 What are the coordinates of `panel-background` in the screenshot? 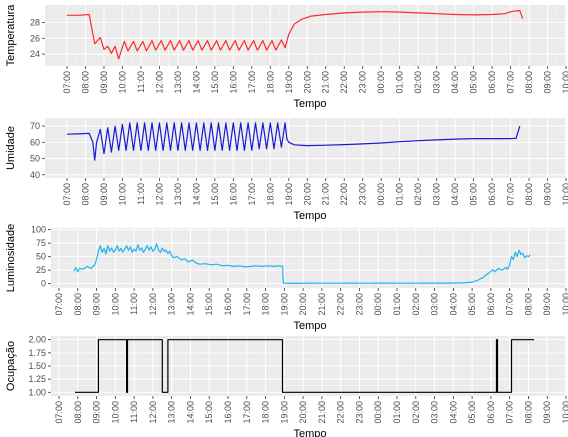 It's located at (308, 258).